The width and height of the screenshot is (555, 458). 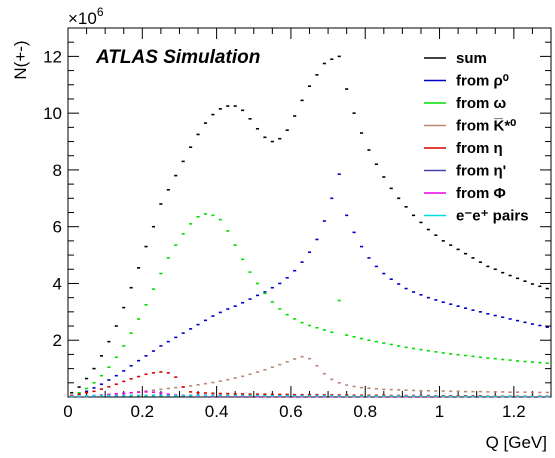 What do you see at coordinates (86, 16) in the screenshot?
I see `y-axis-multiplier: ×10⁶` at bounding box center [86, 16].